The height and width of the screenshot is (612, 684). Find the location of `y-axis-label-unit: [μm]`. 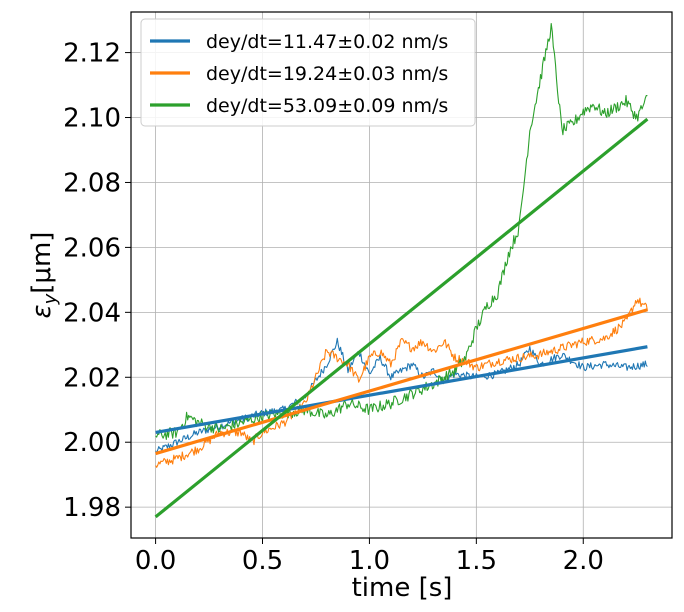

y-axis-label-unit: [μm] is located at coordinates (42, 263).